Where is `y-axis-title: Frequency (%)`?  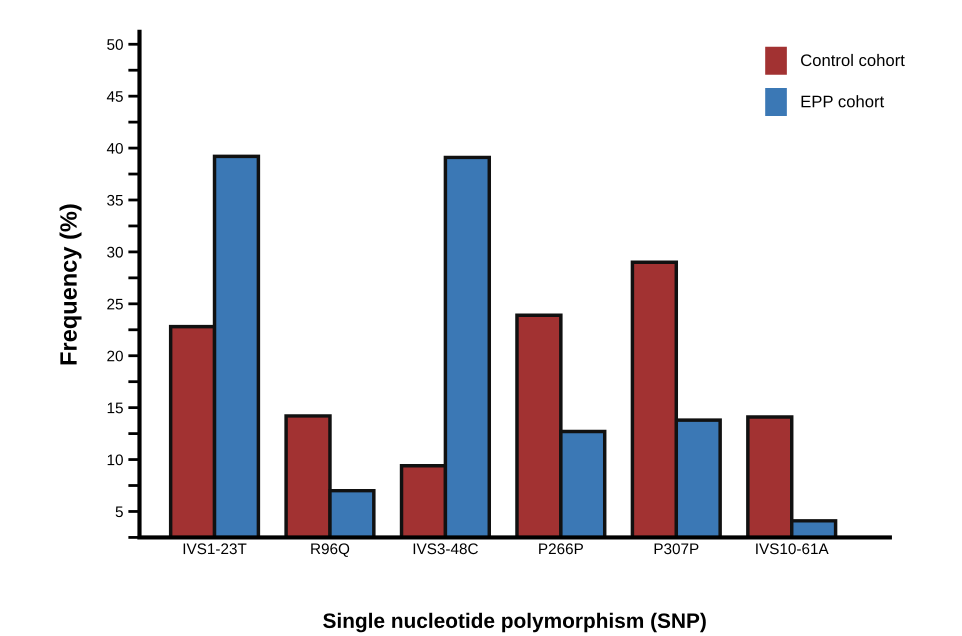 y-axis-title: Frequency (%) is located at coordinates (71, 284).